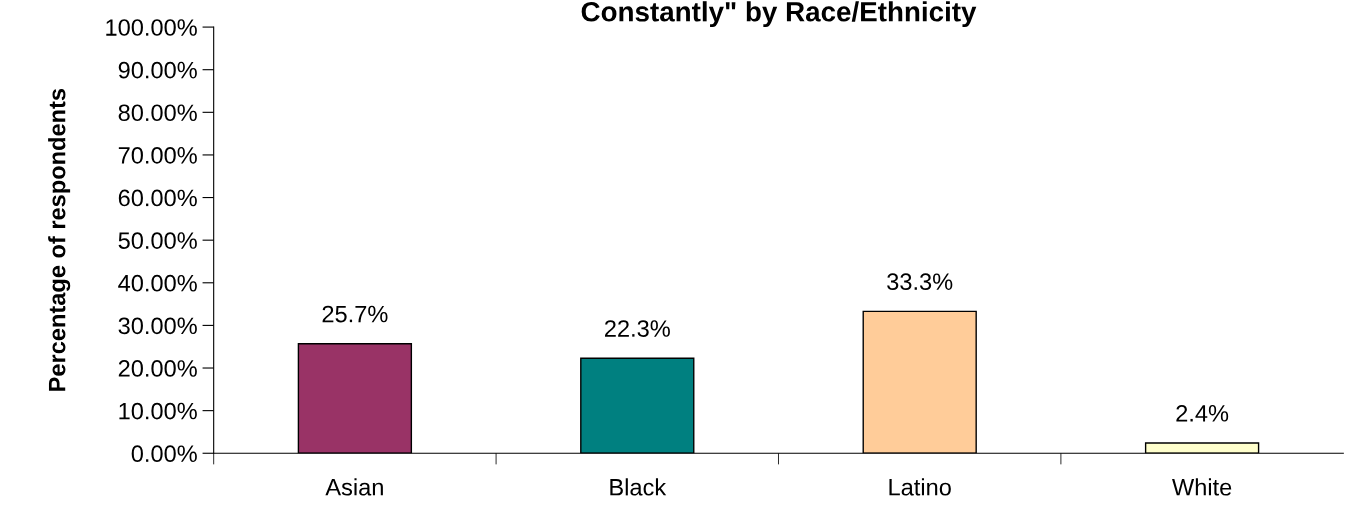 Image resolution: width=1361 pixels, height=511 pixels. Describe the element at coordinates (157, 368) in the screenshot. I see `y-tick-label: 20.00%` at that location.